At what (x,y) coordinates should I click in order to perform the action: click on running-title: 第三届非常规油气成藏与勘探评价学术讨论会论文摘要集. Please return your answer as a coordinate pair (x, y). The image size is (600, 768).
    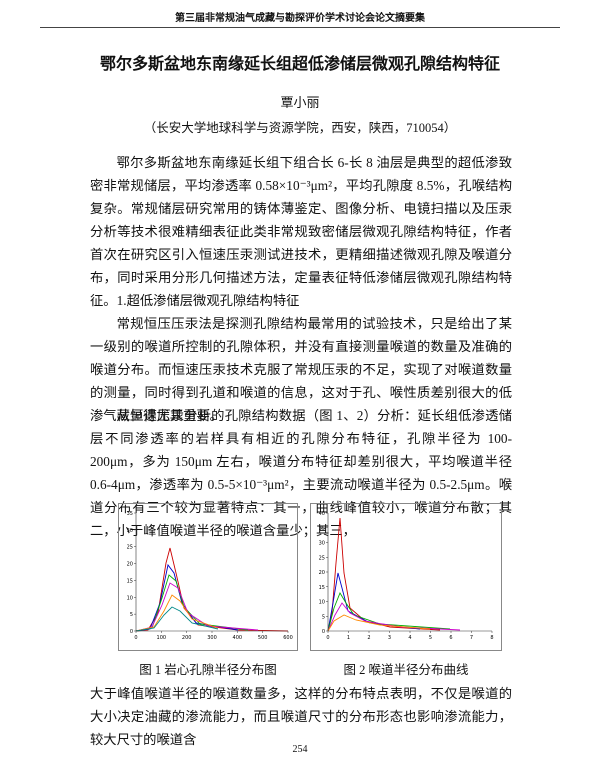
    Looking at the image, I should click on (300, 18).